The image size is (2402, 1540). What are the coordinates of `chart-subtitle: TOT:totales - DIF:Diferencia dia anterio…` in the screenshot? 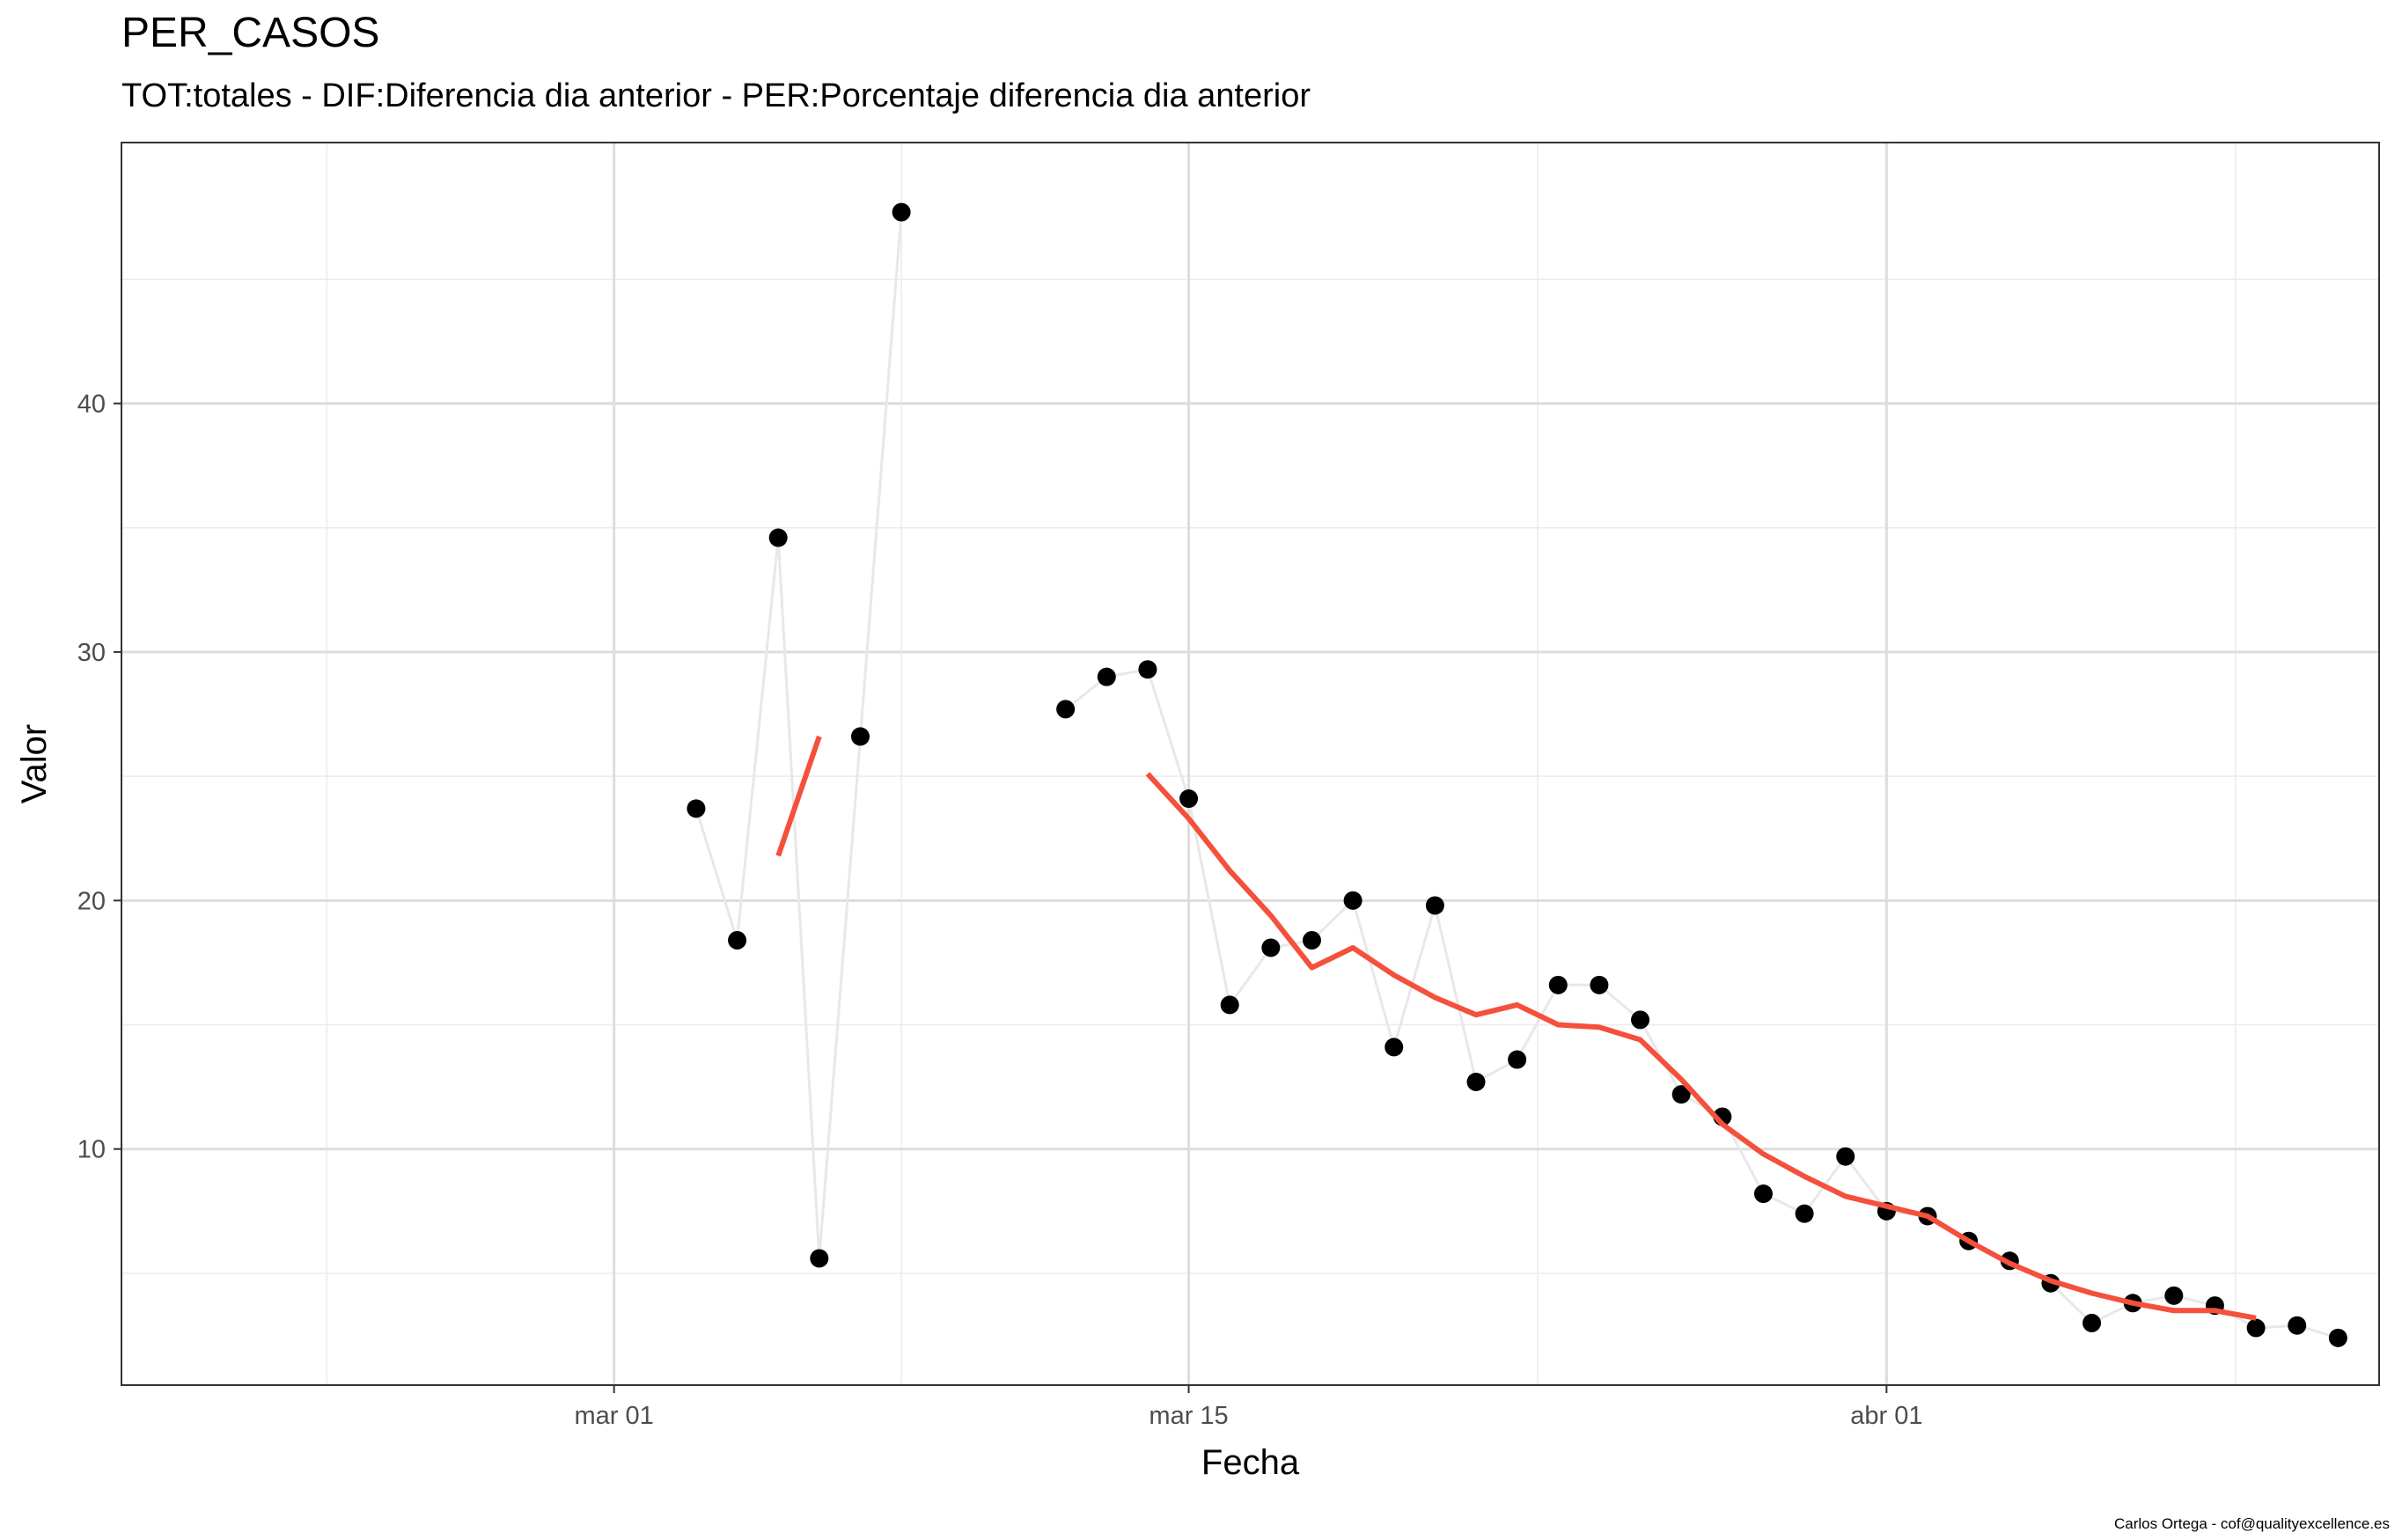 It's located at (716, 96).